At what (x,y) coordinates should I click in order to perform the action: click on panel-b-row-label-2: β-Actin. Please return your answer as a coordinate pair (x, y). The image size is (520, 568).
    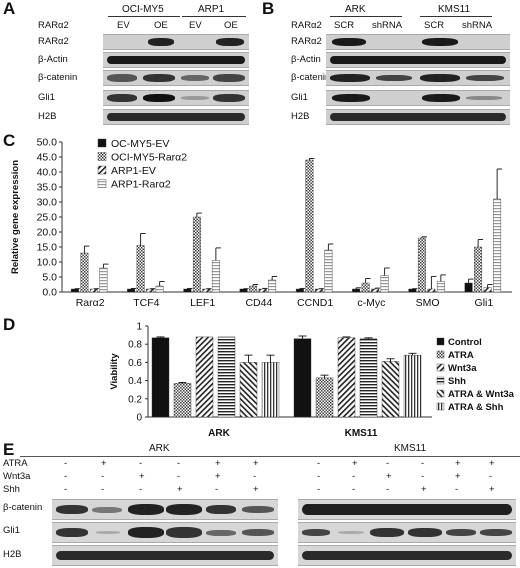
    Looking at the image, I should click on (306, 59).